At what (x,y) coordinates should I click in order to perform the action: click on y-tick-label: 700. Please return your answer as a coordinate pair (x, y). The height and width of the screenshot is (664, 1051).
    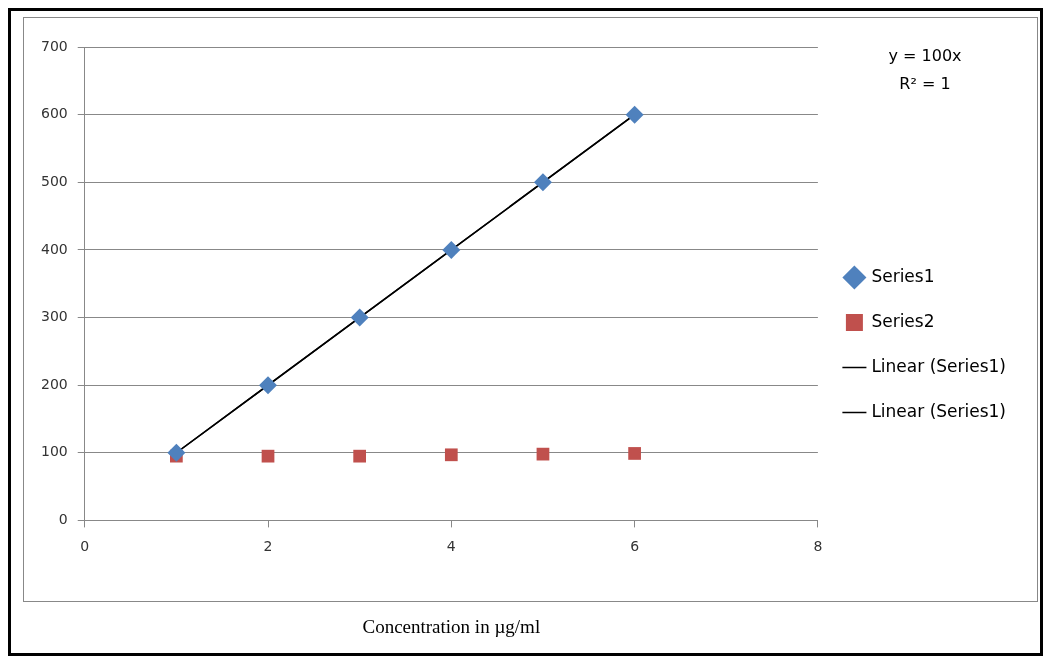
    Looking at the image, I should click on (54, 45).